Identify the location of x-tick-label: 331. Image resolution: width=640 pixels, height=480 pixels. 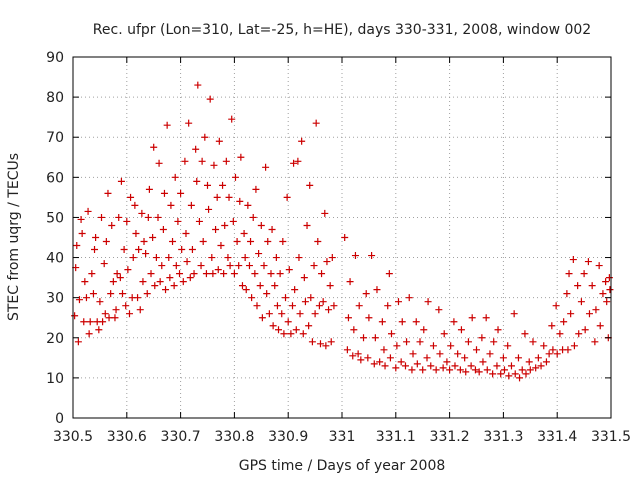
(342, 437).